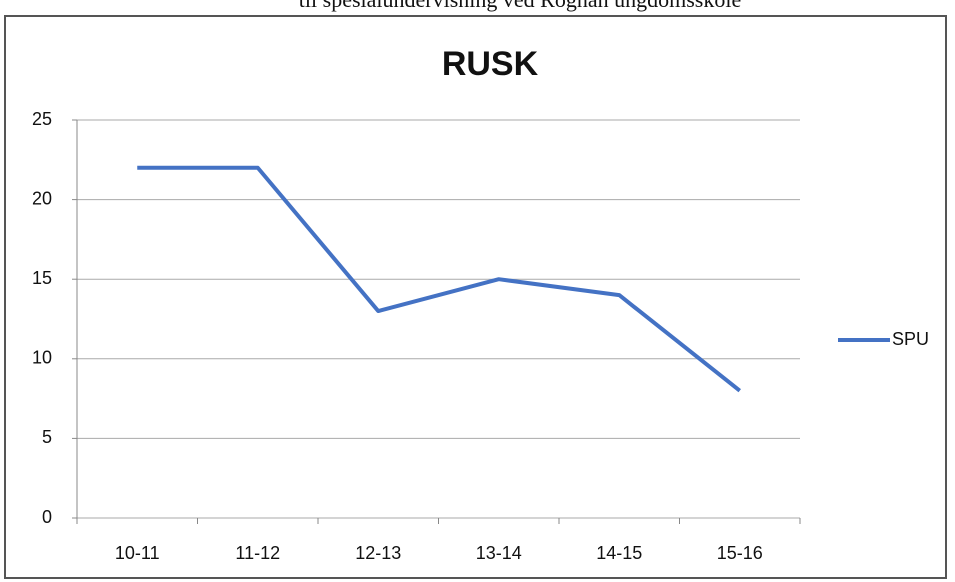 This screenshot has width=955, height=582. Describe the element at coordinates (47, 517) in the screenshot. I see `y-tick-label: 0` at that location.